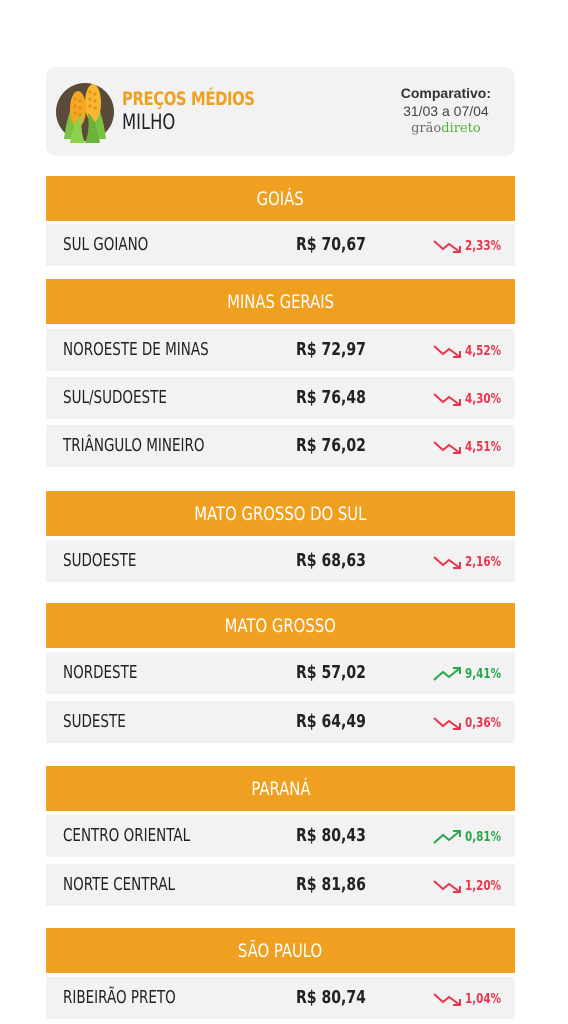 Image resolution: width=568 pixels, height=1024 pixels. What do you see at coordinates (483, 723) in the screenshot?
I see `change-percent: 0,36%` at bounding box center [483, 723].